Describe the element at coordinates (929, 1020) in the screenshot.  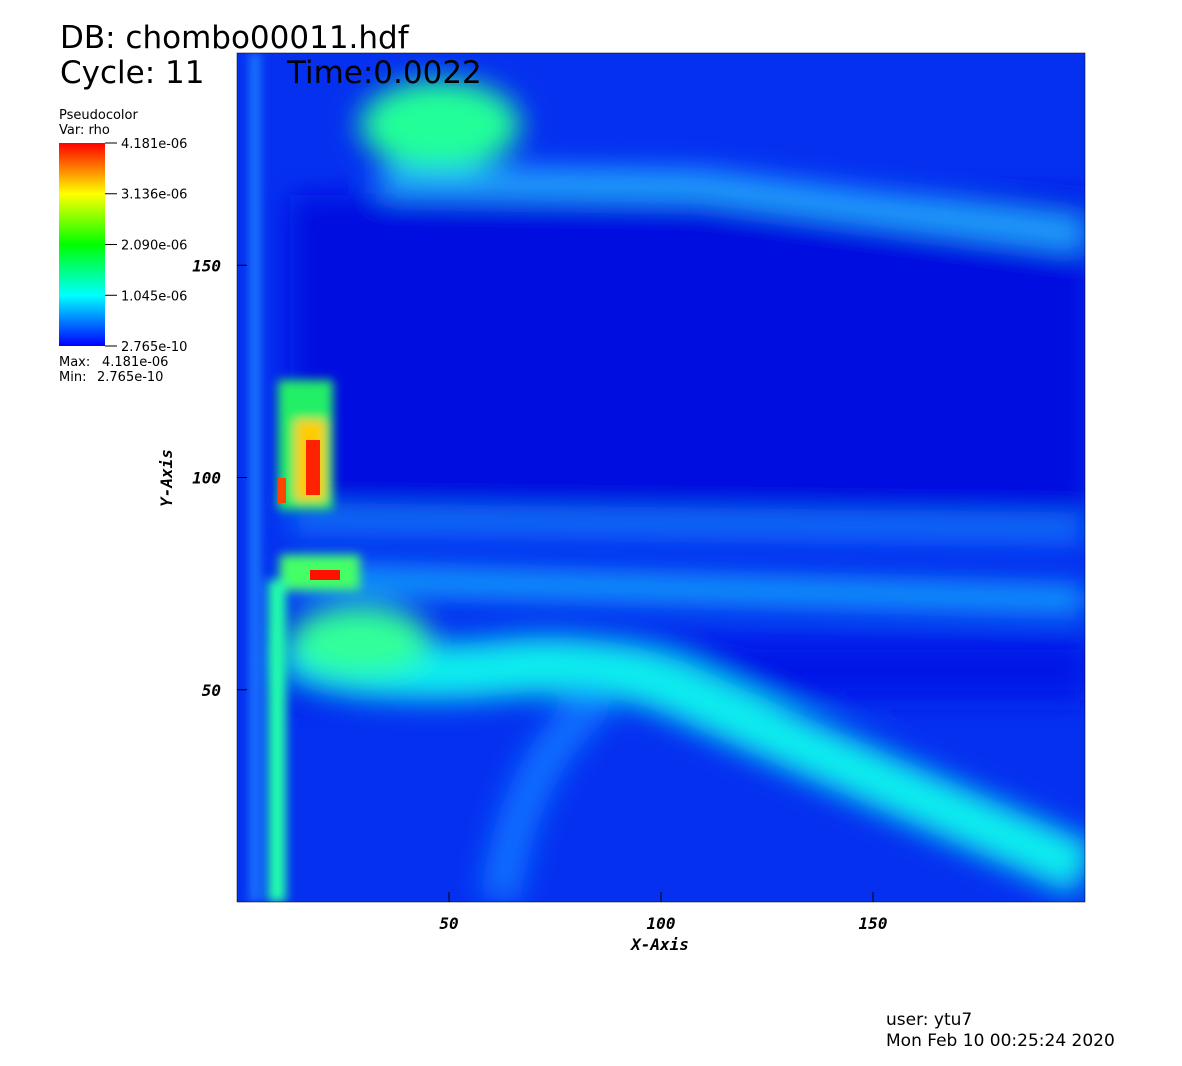
I see `user: user: ytu7` at that location.